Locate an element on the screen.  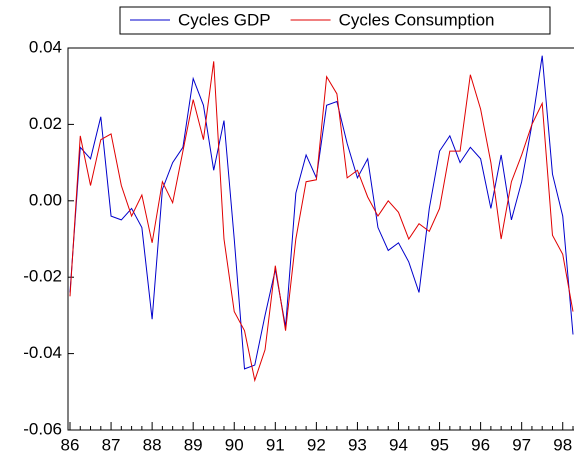
x-tick-label: 97 is located at coordinates (521, 444).